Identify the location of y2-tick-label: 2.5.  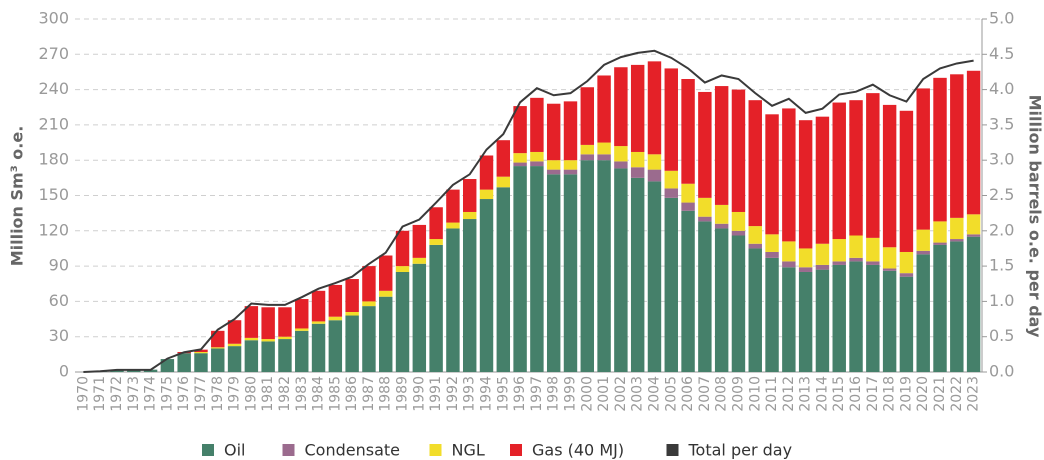
(1001, 194).